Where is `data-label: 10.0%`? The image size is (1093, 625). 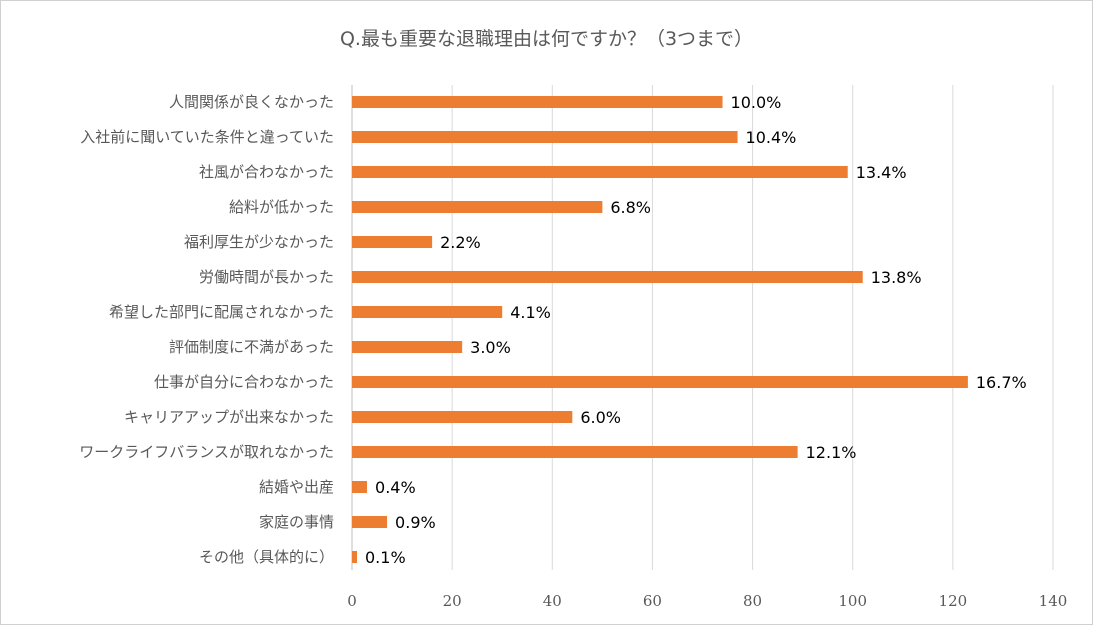 data-label: 10.0% is located at coordinates (756, 102).